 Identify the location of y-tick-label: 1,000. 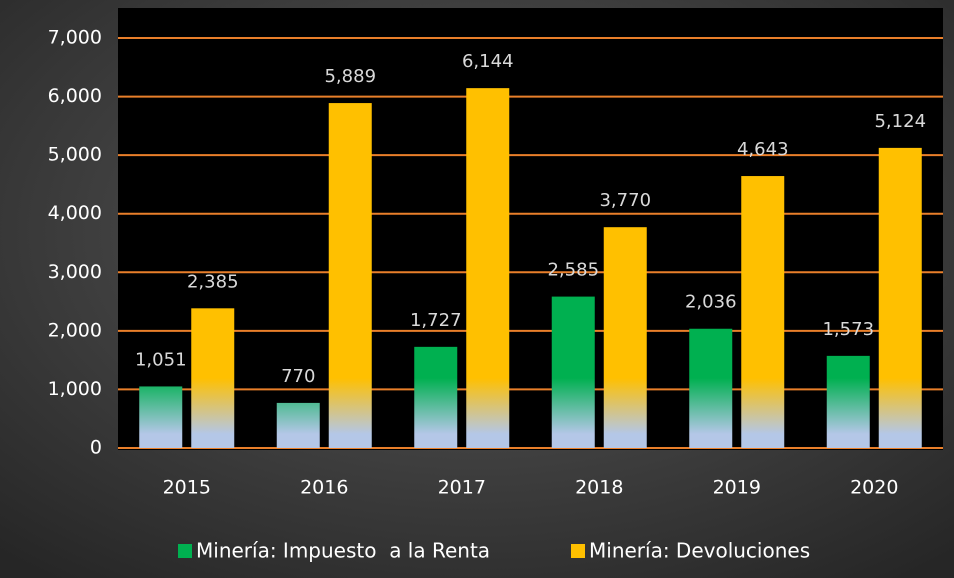
(75, 389).